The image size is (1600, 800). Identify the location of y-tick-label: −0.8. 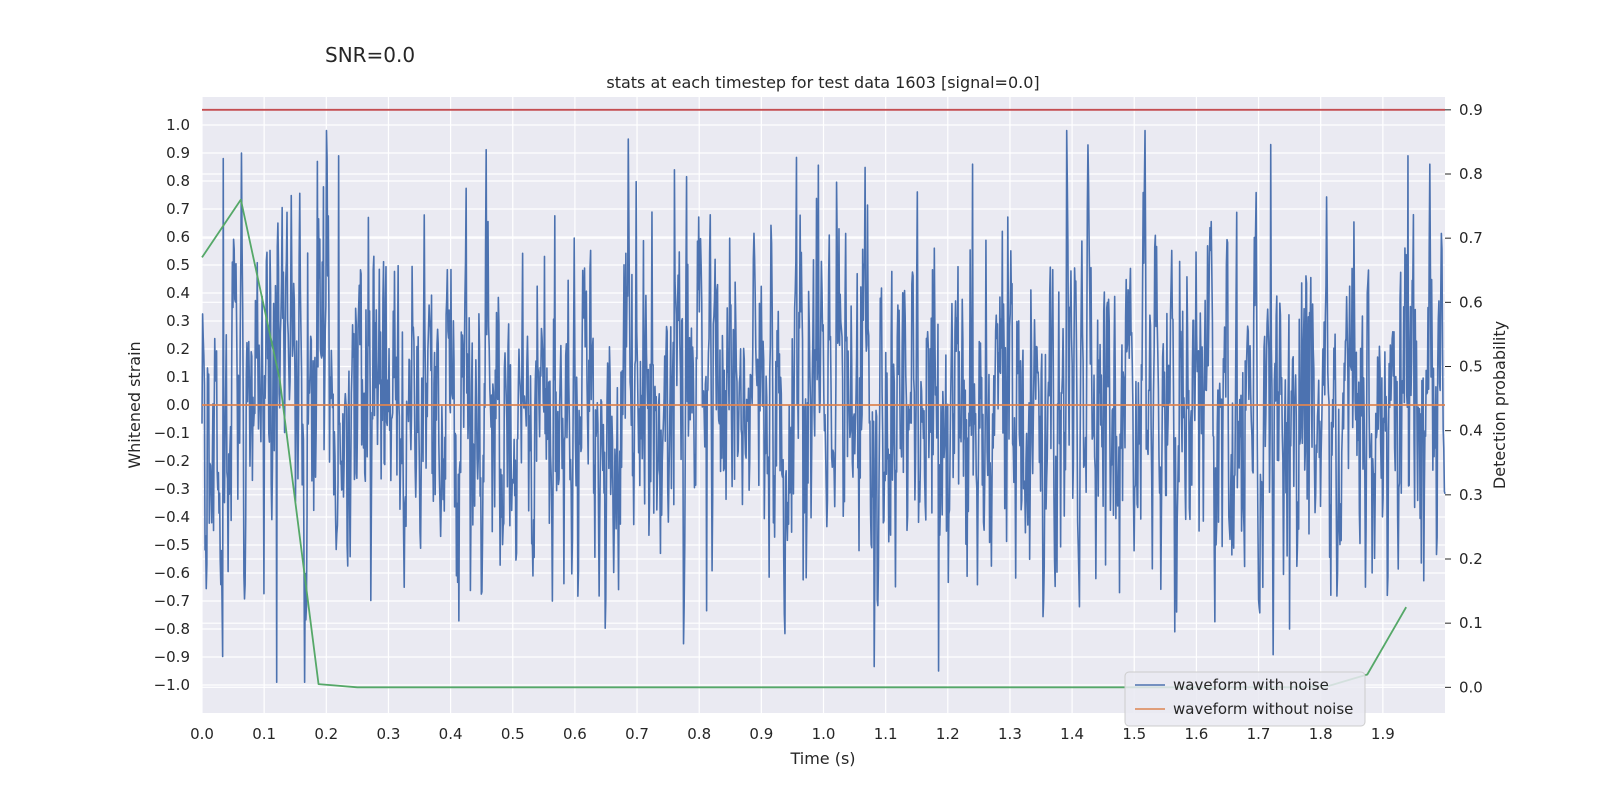
(172, 629).